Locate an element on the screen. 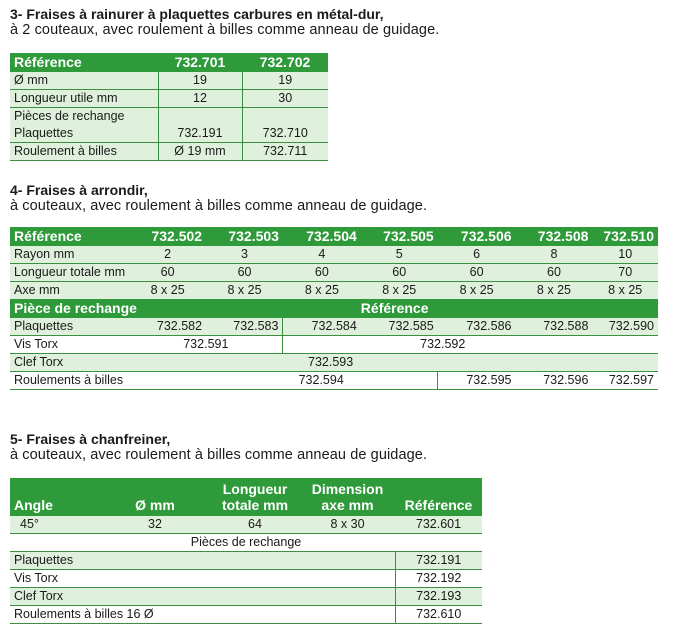  header-ref: 732.504 is located at coordinates (321, 236).